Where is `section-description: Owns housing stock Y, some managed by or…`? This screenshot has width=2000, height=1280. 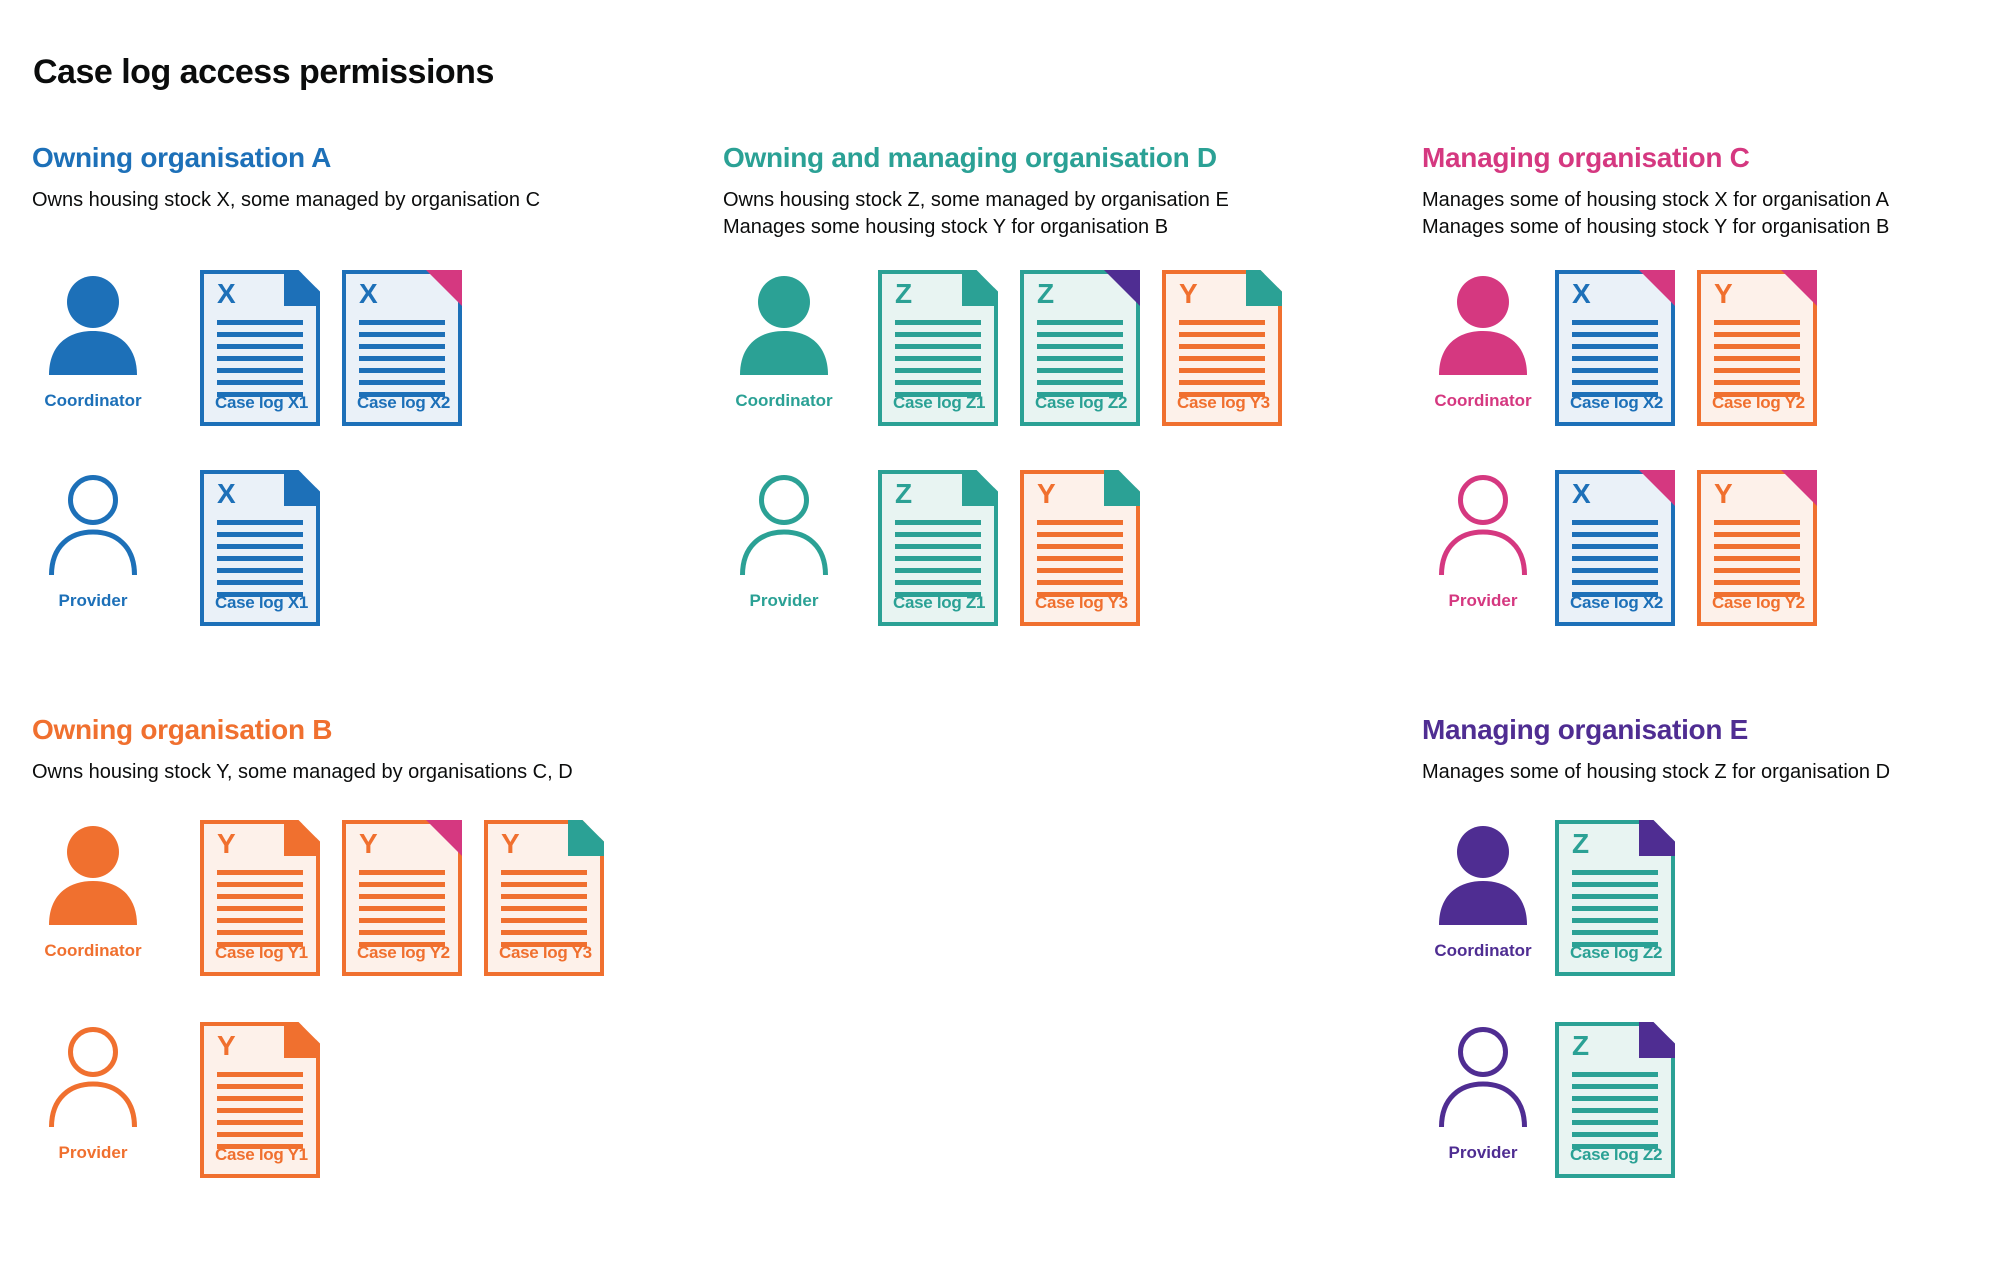
section-description: Owns housing stock Y, some managed by or… is located at coordinates (302, 772).